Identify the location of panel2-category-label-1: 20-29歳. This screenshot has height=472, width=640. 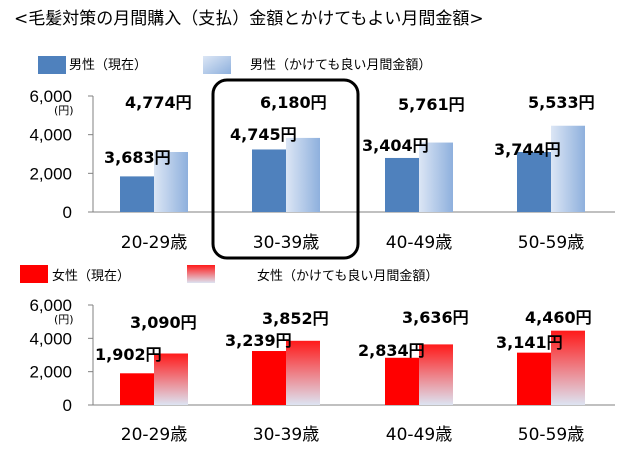
(154, 435).